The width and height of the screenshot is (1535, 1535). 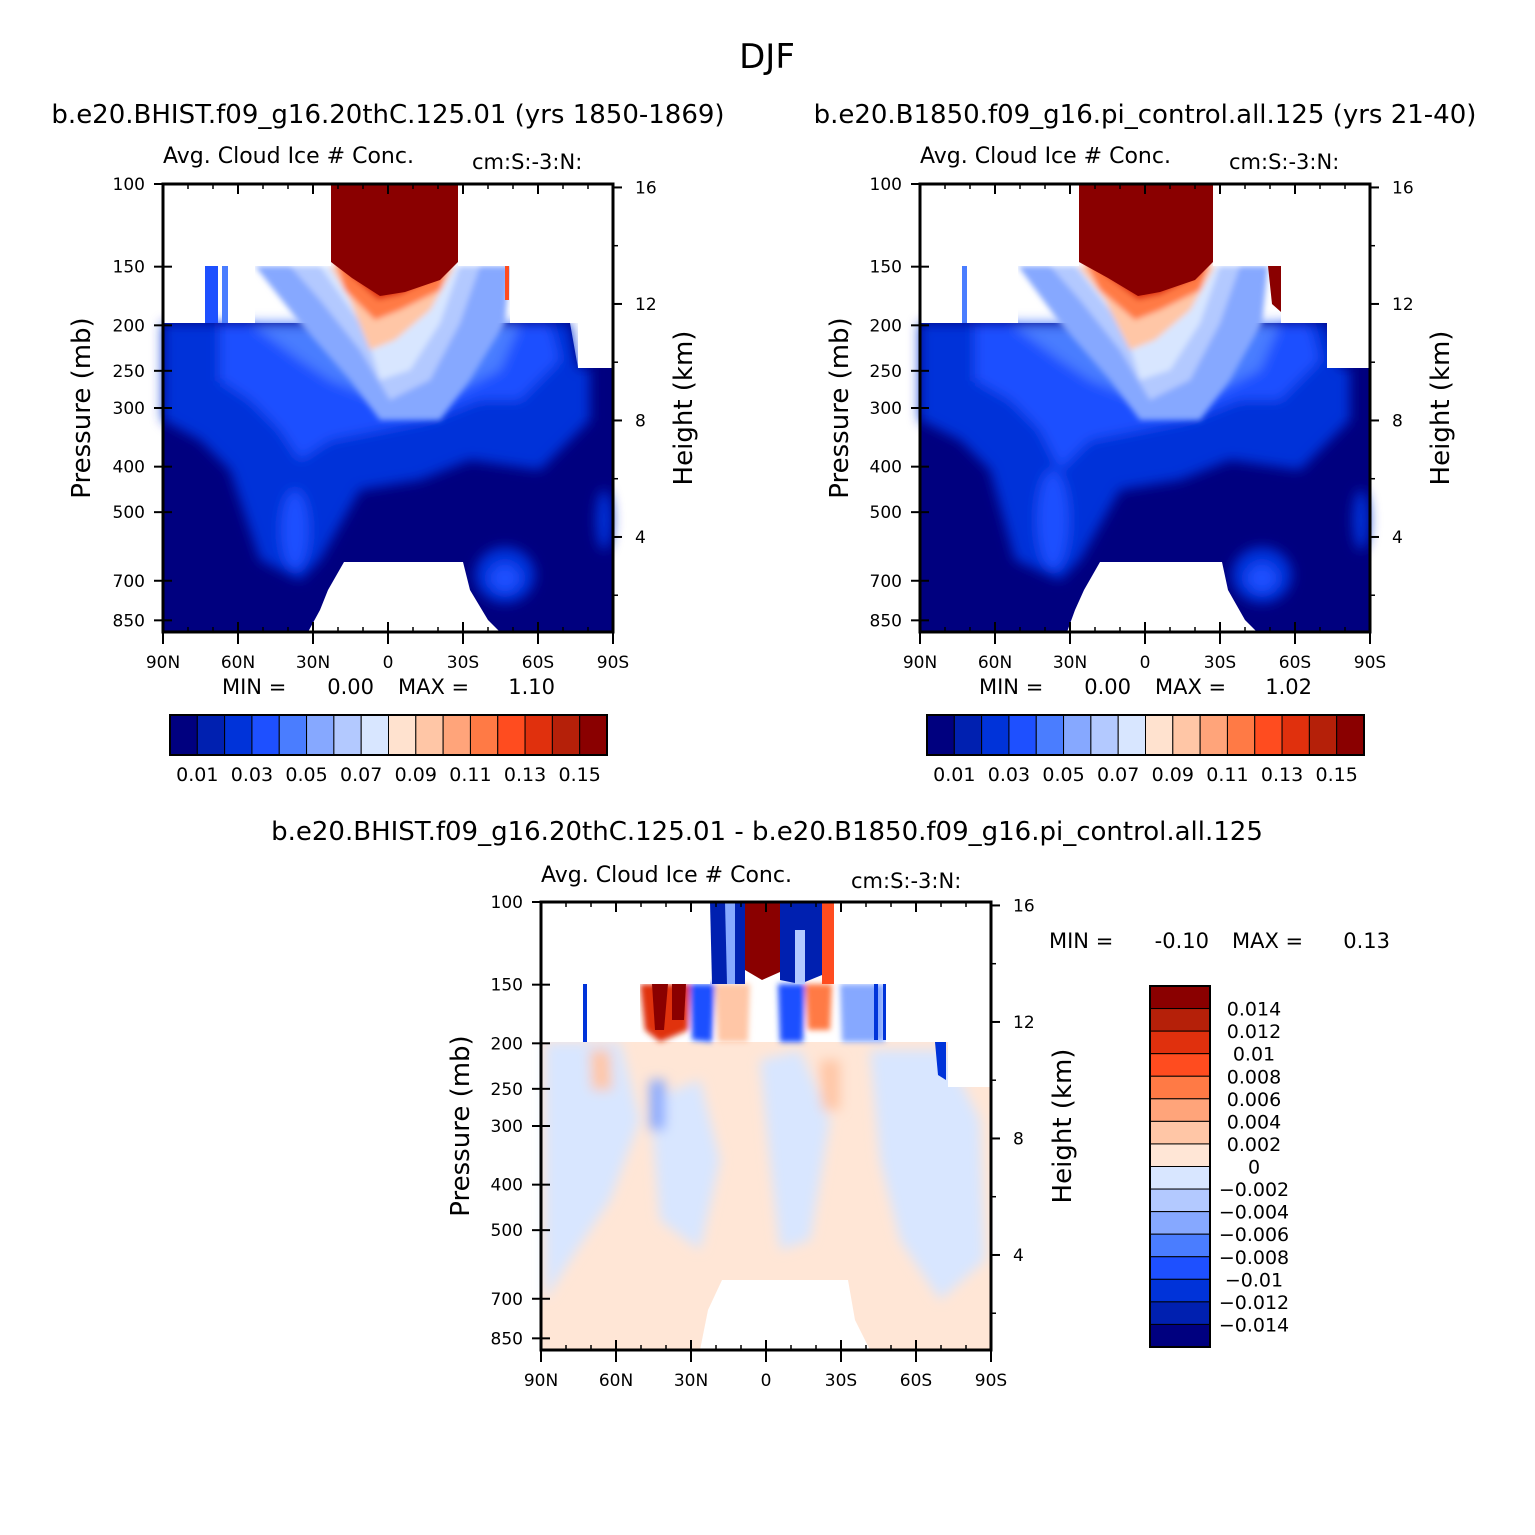 What do you see at coordinates (1182, 941) in the screenshot?
I see `min-value-difference: -0.10` at bounding box center [1182, 941].